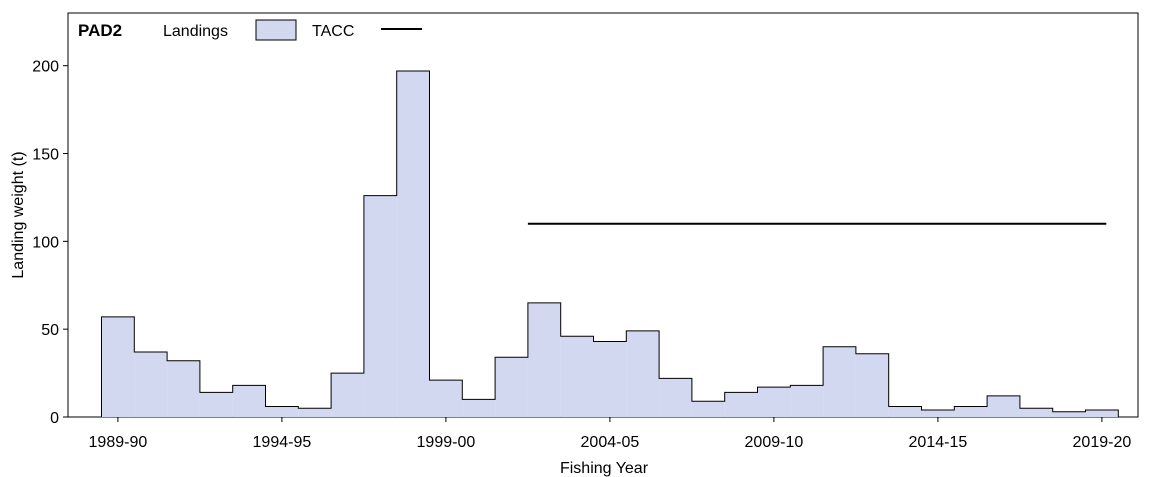 This screenshot has height=477, width=1149. What do you see at coordinates (276, 30) in the screenshot?
I see `legend-landings-swatch` at bounding box center [276, 30].